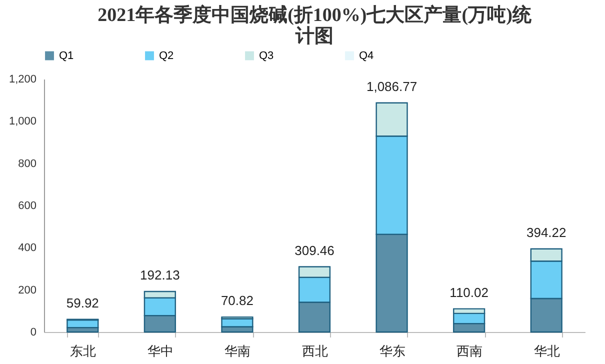 Image resolution: width=605 pixels, height=364 pixels. Describe the element at coordinates (314, 250) in the screenshot. I see `total-label: 309.46` at that location.